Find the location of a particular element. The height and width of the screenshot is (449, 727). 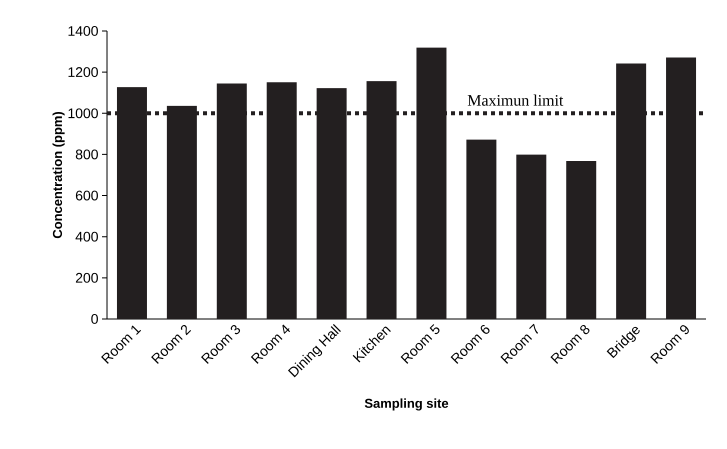

x-axis-title: Sampling site is located at coordinates (406, 404).